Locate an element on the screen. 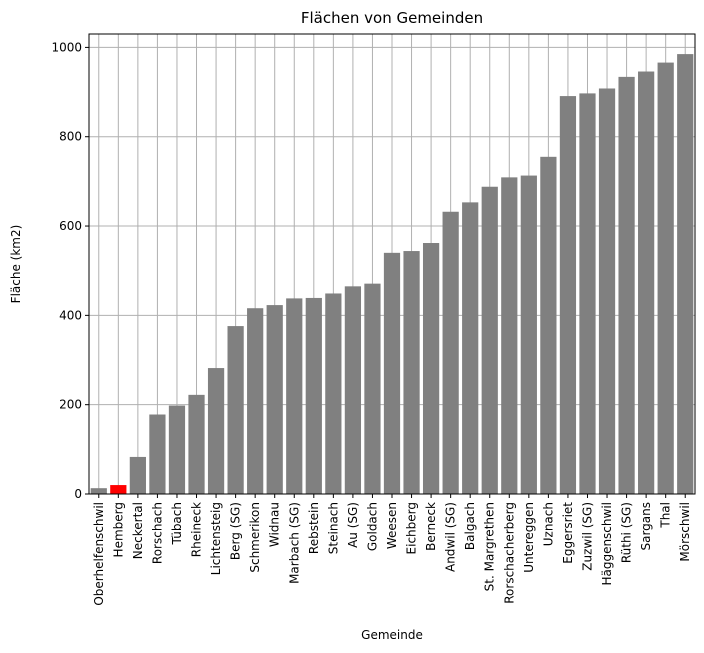  y-tick-label: 400 is located at coordinates (70, 315).